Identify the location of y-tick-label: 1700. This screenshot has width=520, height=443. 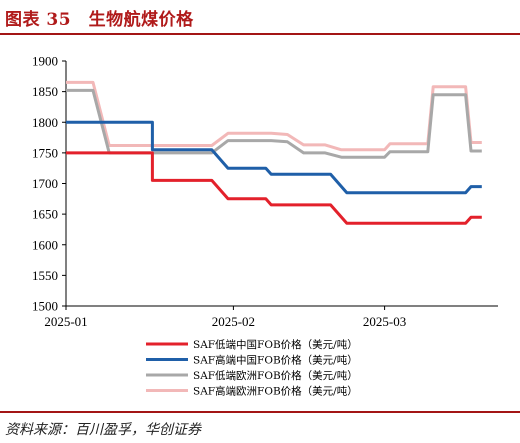
(45, 183).